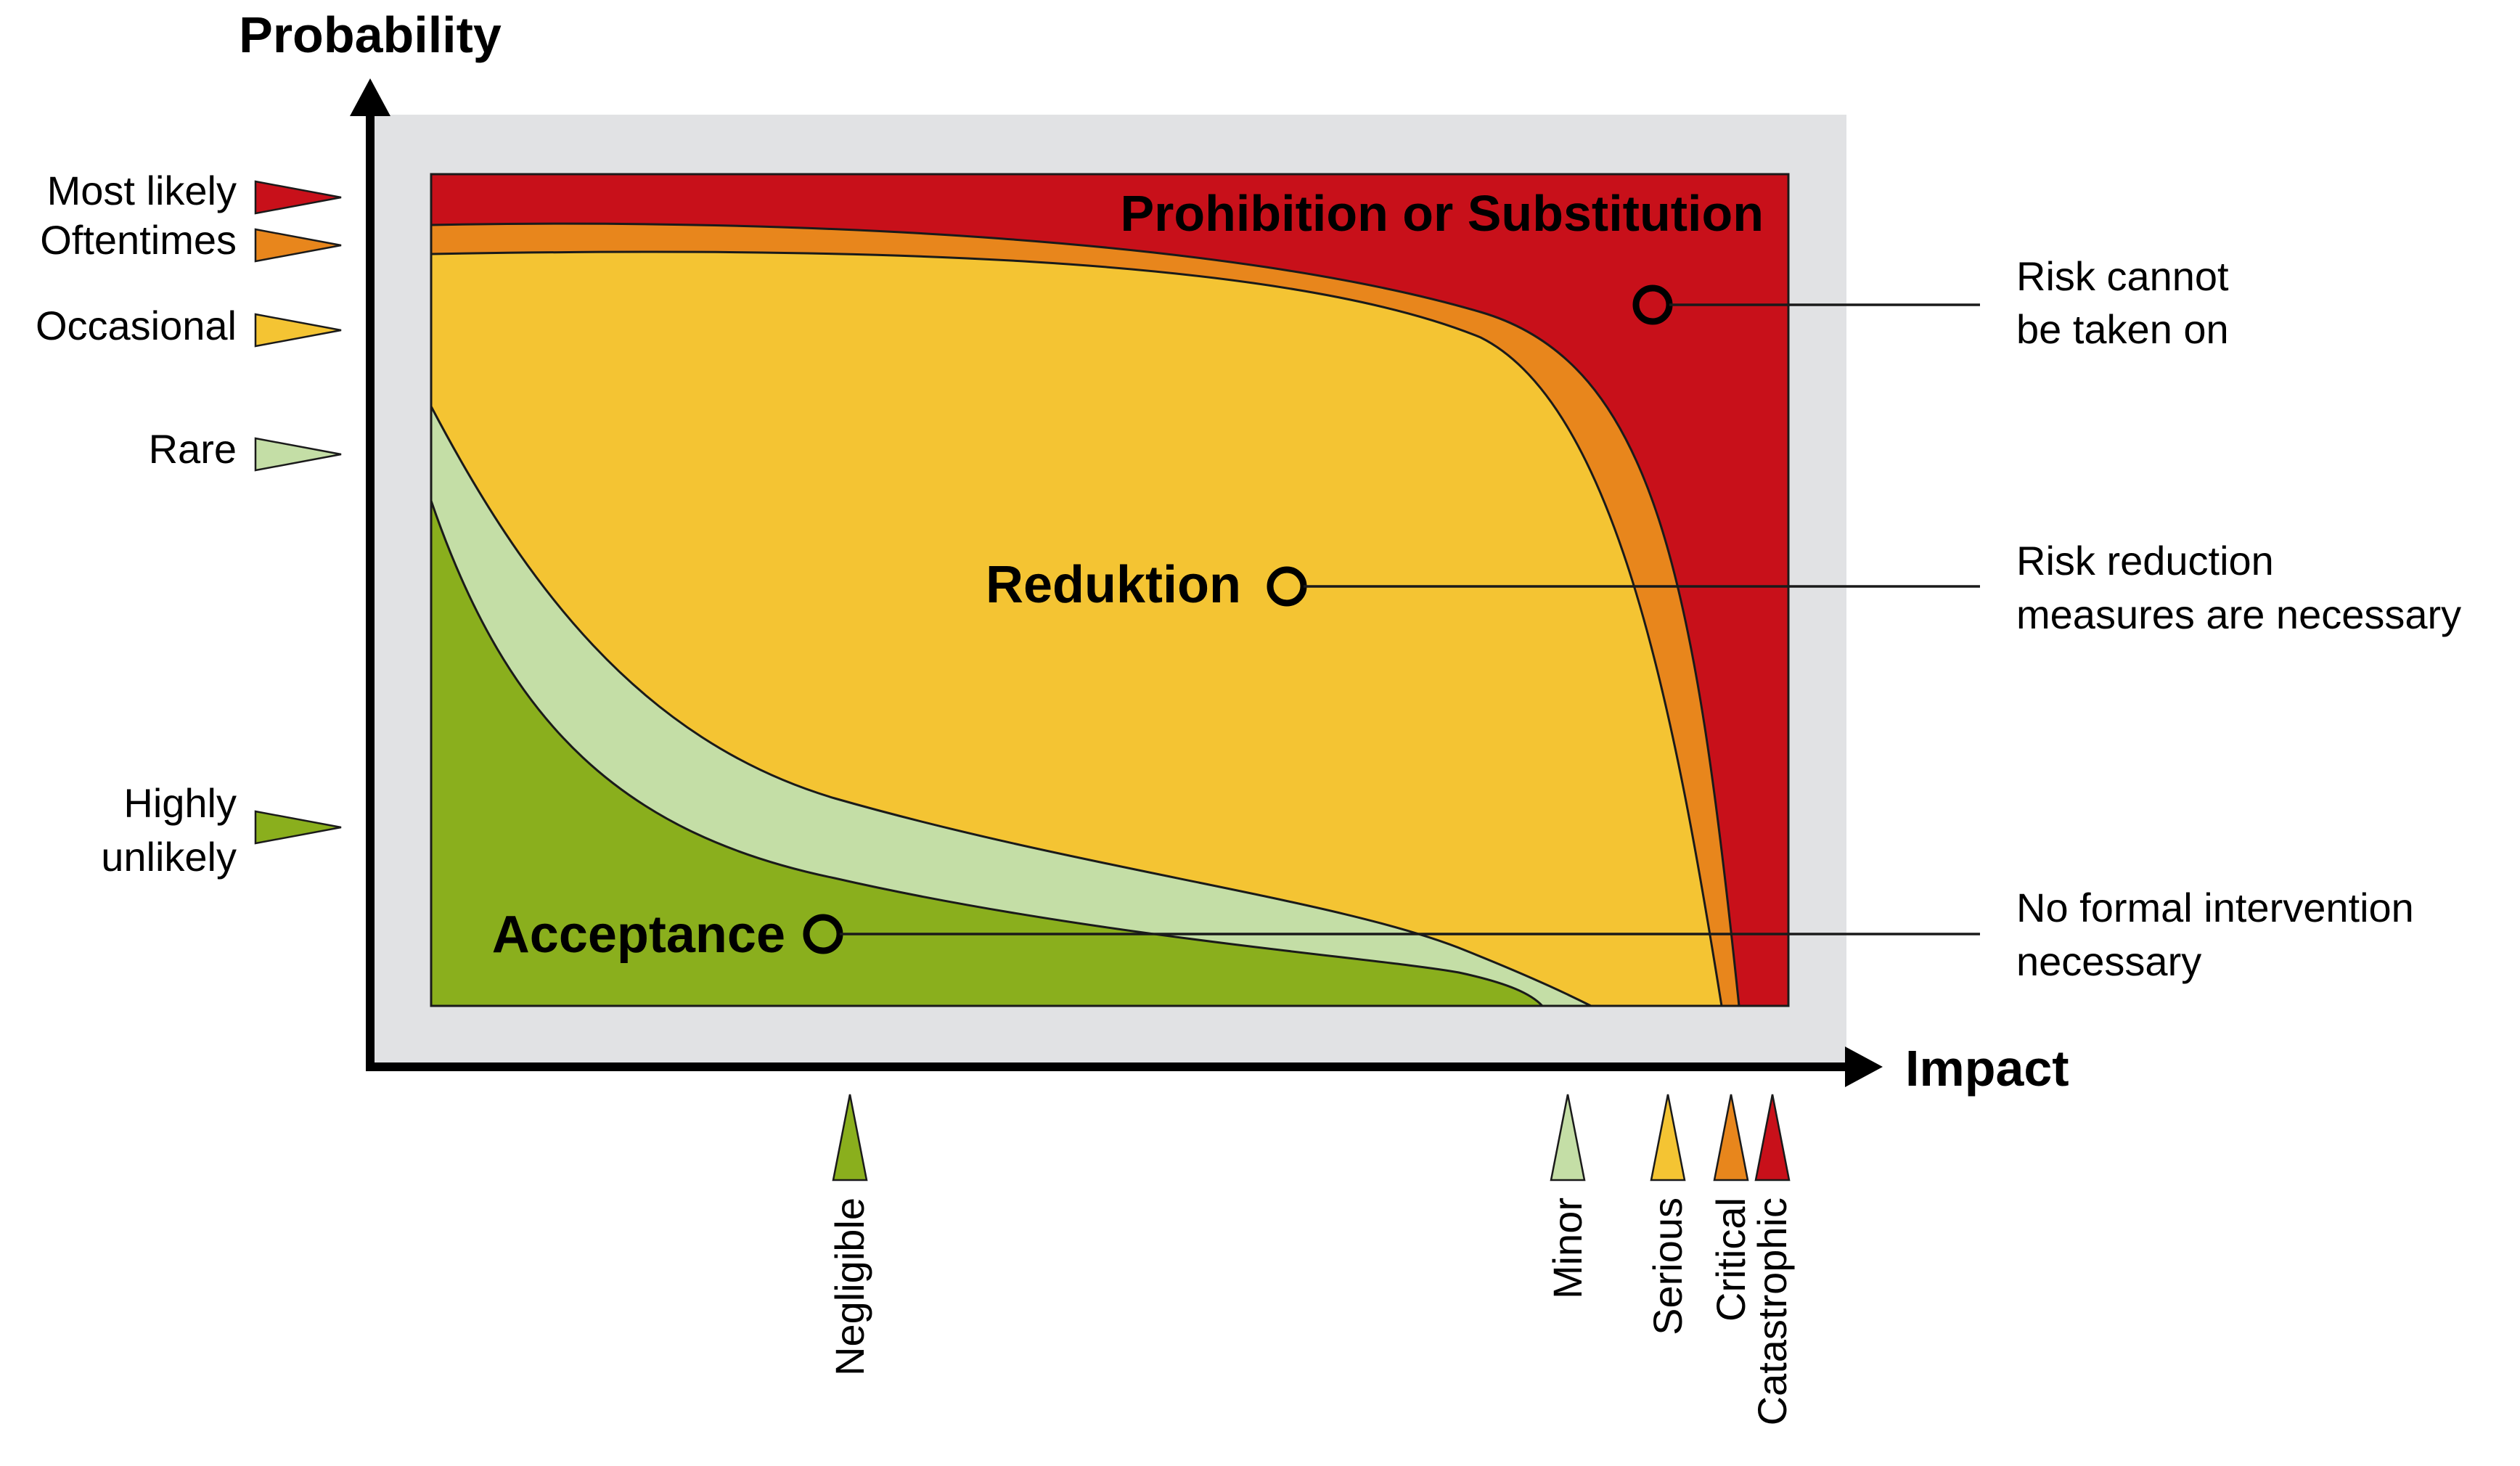  What do you see at coordinates (1568, 1138) in the screenshot?
I see `impact-marker-minor` at bounding box center [1568, 1138].